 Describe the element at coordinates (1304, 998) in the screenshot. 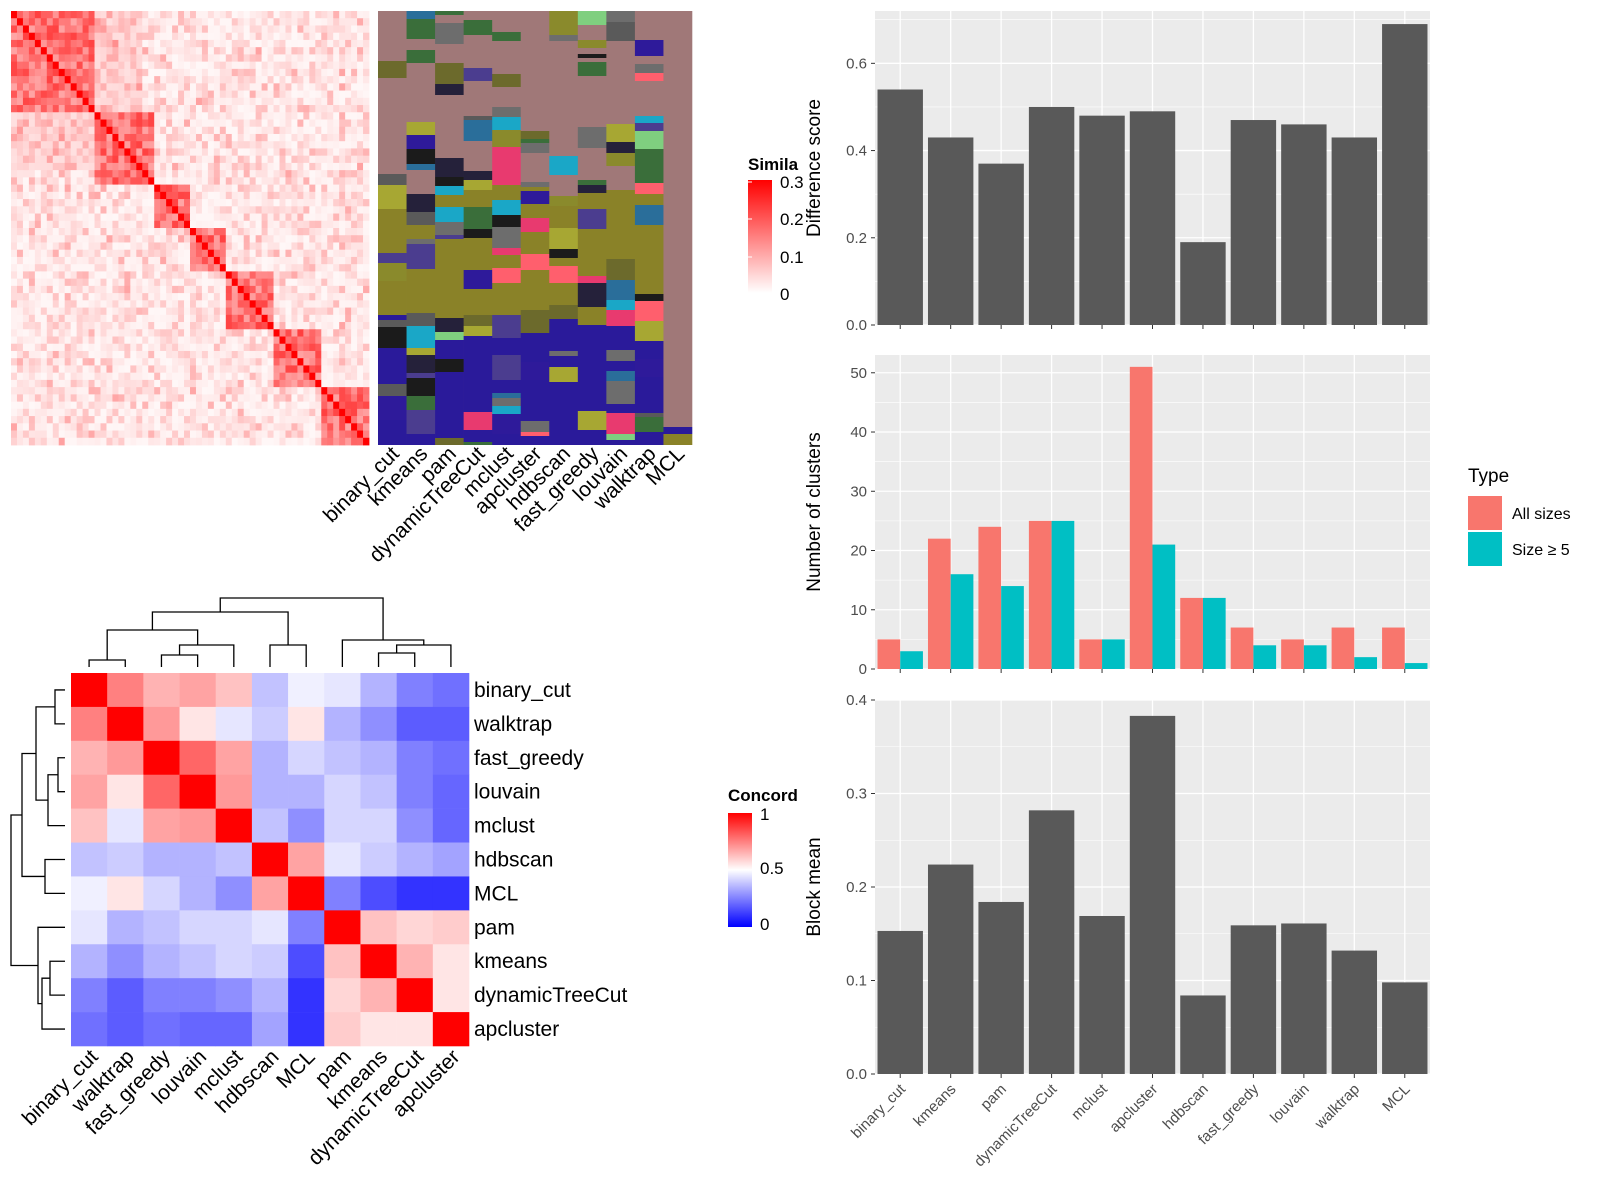

I see `bar` at that location.